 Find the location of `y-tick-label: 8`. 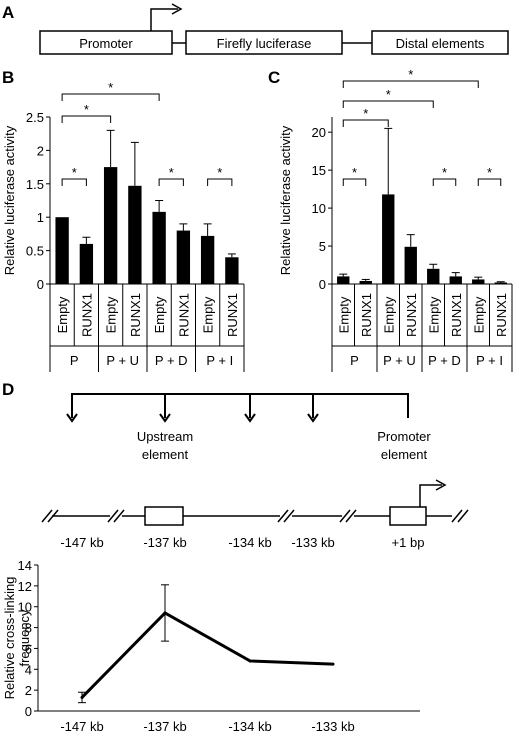

y-tick-label: 8 is located at coordinates (28, 628).